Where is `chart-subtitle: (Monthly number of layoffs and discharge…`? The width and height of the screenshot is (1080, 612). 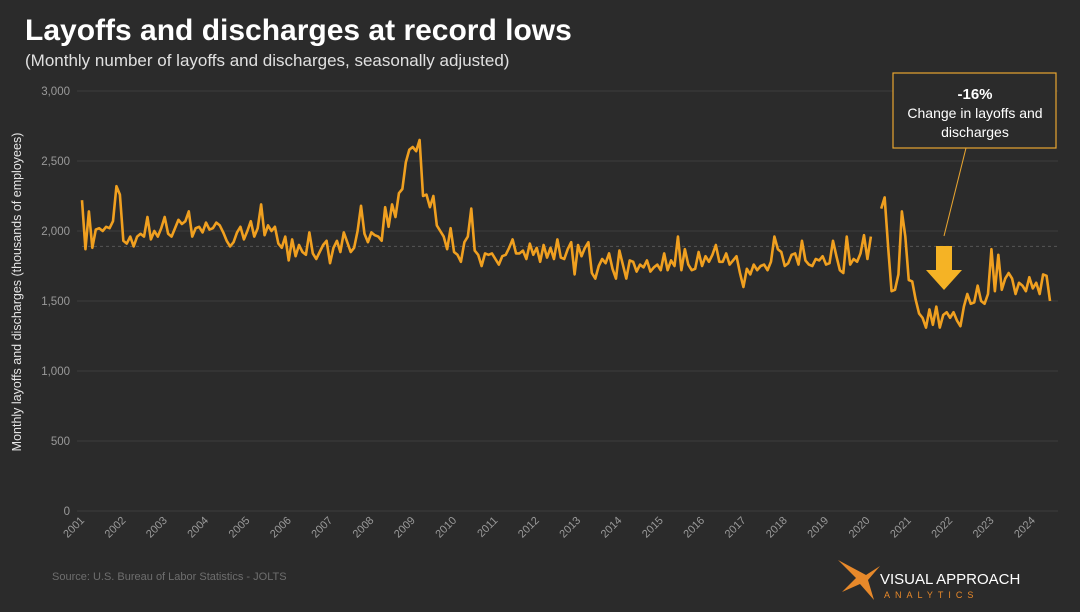 chart-subtitle: (Monthly number of layoffs and discharge… is located at coordinates (267, 60).